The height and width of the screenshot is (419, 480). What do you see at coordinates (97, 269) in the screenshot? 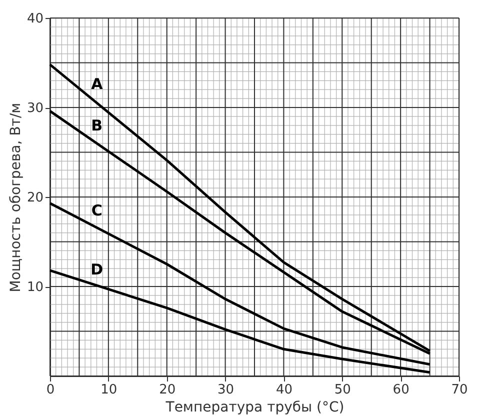
I see `series-label: D` at bounding box center [97, 269].